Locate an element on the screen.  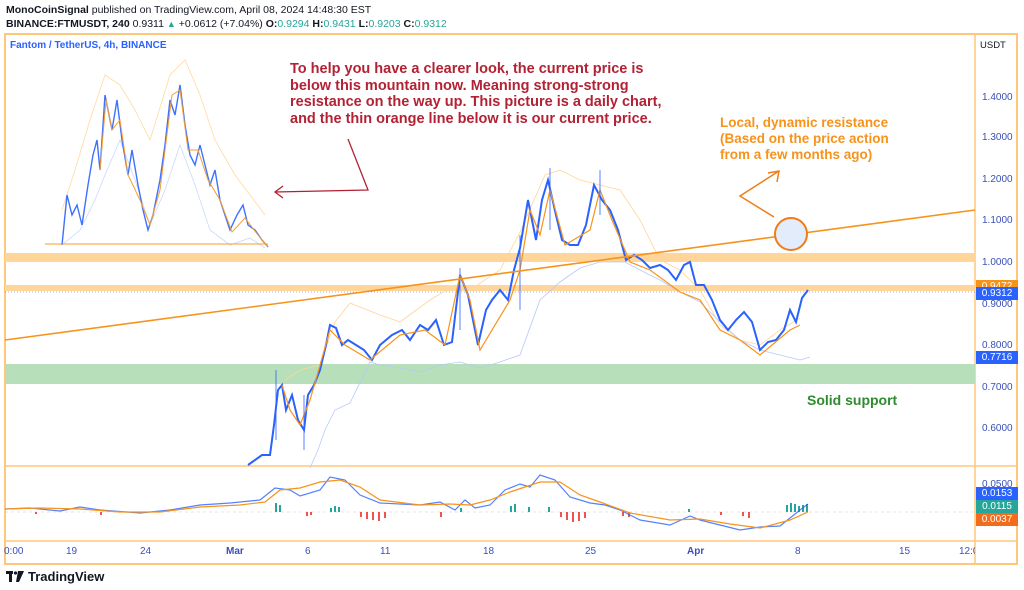
symbol: BINANCE:FTMUSDT, 240 is located at coordinates (68, 24).